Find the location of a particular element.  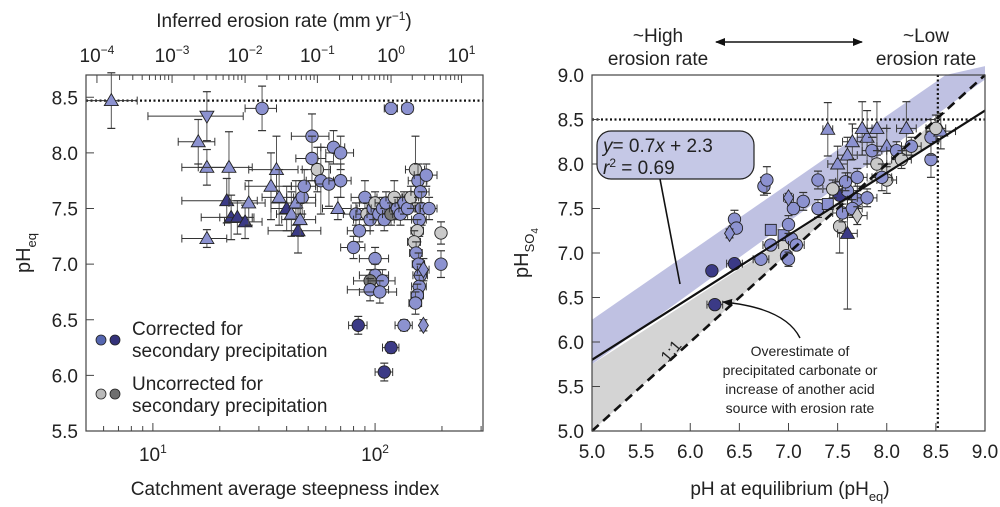

y-tick-label: 5.0 is located at coordinates (571, 432).